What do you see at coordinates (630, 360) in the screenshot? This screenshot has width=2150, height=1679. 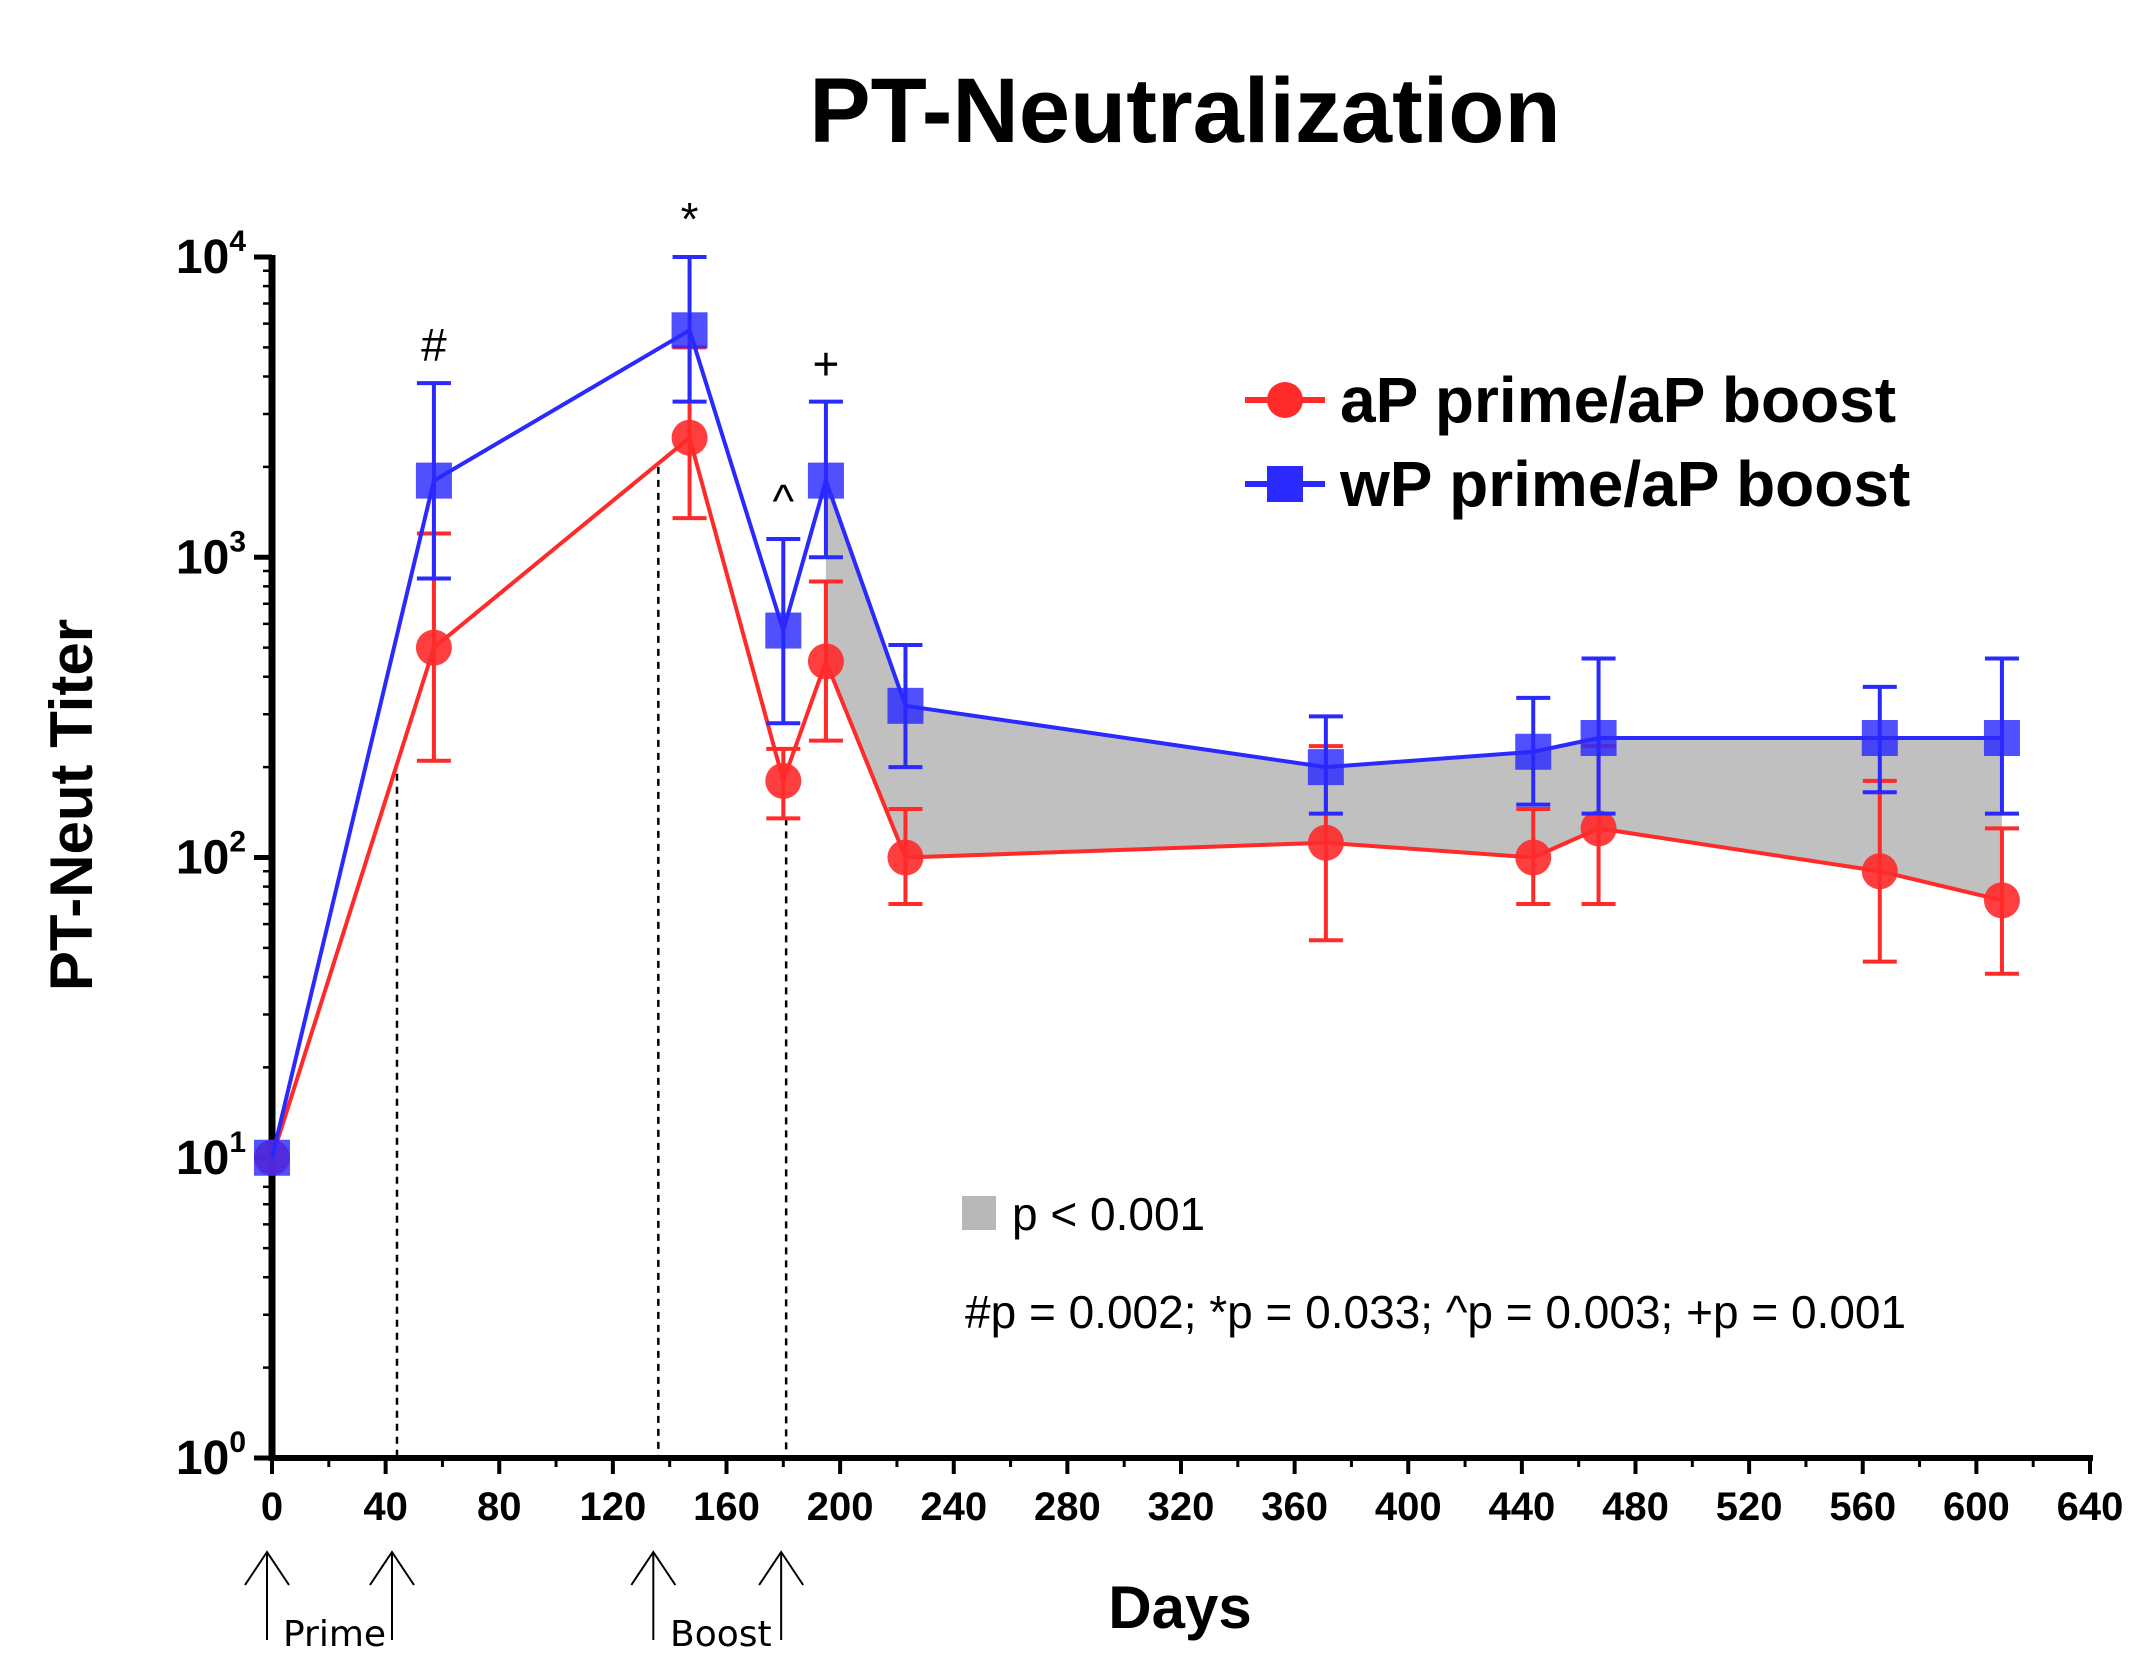 I see `significance-marks-layer: # * ^ +` at bounding box center [630, 360].